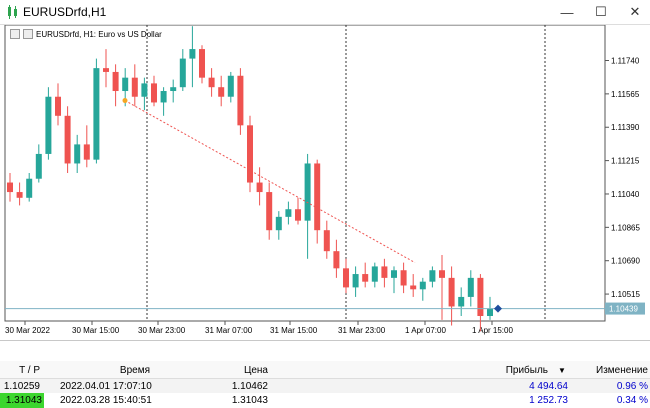 The image size is (650, 408). What do you see at coordinates (294, 330) in the screenshot?
I see `x-tick-label: 31 Mar 15:00` at bounding box center [294, 330].